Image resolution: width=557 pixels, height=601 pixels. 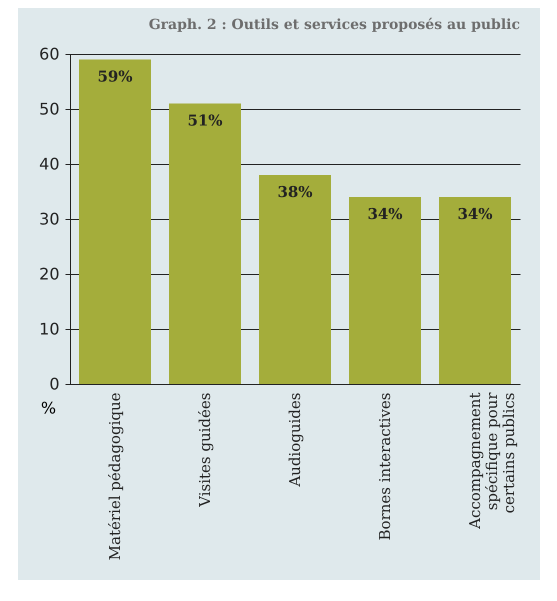 What do you see at coordinates (115, 476) in the screenshot?
I see `x-tick-label: Matériel pédagogique` at bounding box center [115, 476].